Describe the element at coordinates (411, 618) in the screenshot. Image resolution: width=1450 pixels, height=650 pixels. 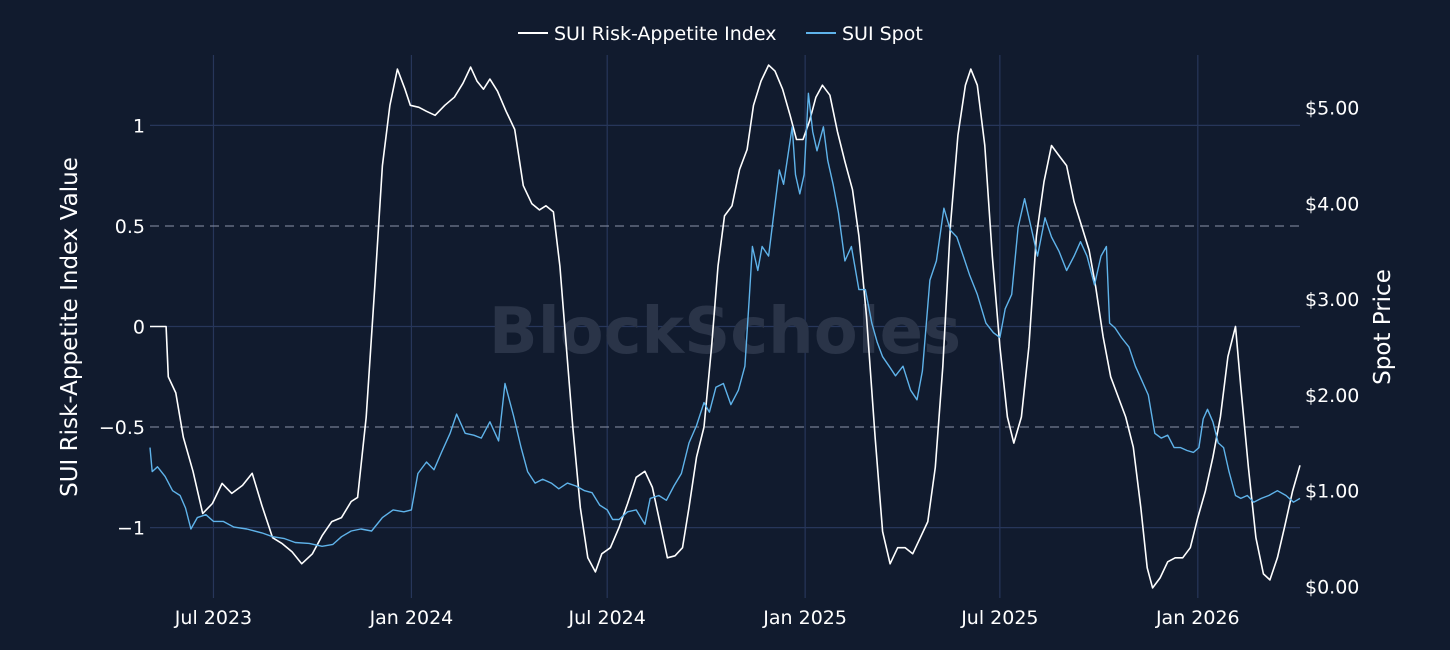
I see `x-tick-label-1: Jan 2024` at that location.